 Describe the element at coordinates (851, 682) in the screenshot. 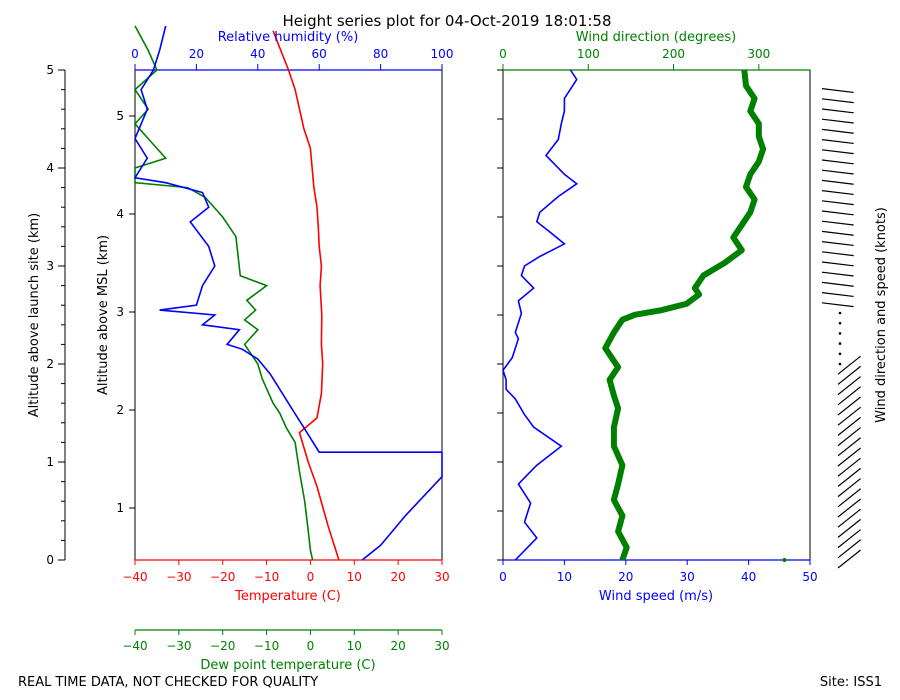

I see `site-label: Site: ISS1` at that location.